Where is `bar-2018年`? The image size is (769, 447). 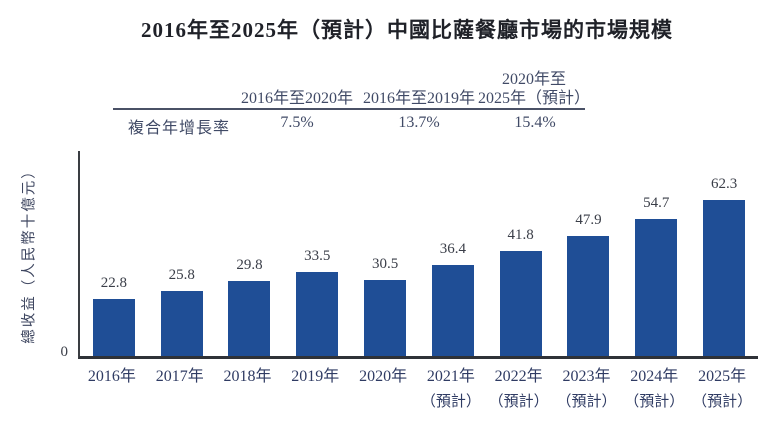
bar-2018年 is located at coordinates (249, 318).